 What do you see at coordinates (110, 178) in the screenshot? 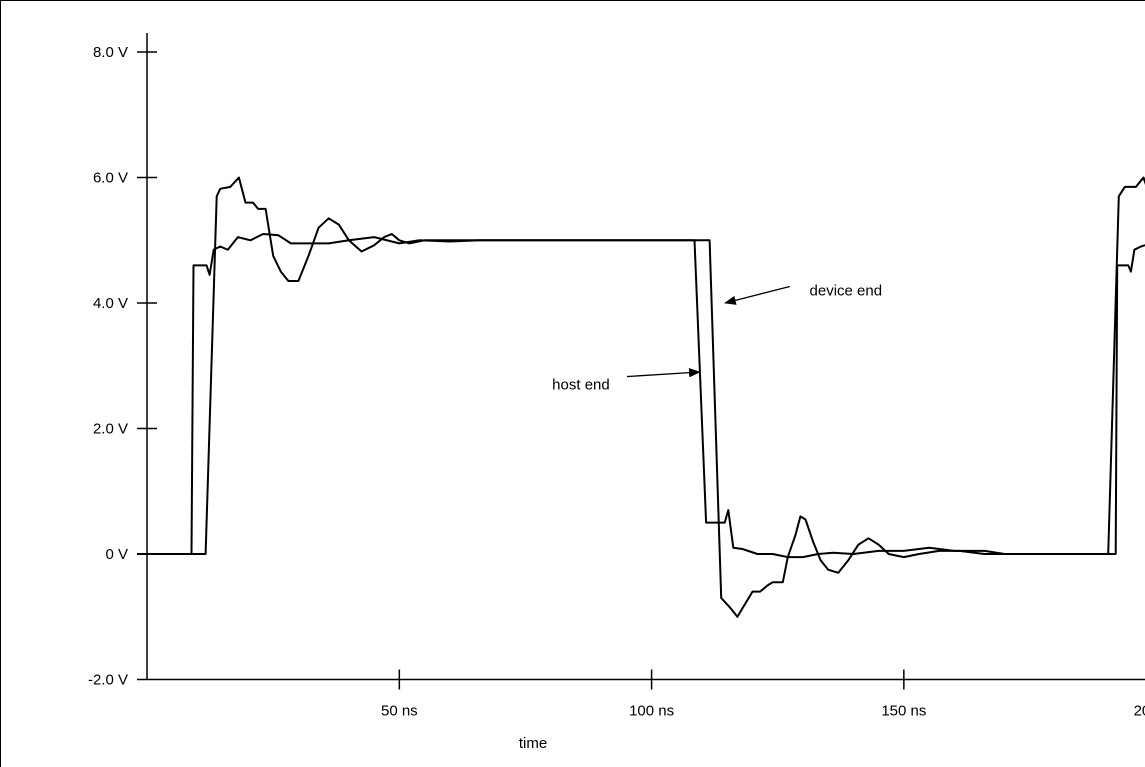
I see `y-tick-label: 6.0 V` at bounding box center [110, 178].